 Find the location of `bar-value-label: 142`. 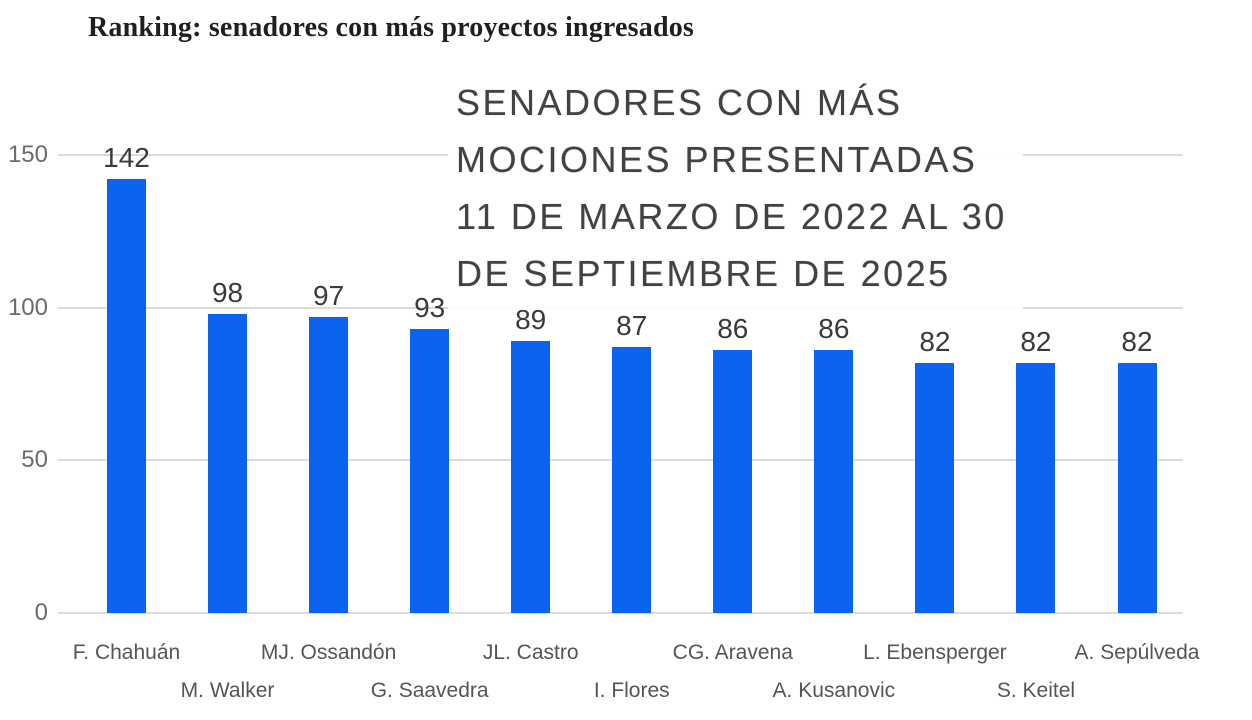

bar-value-label: 142 is located at coordinates (126, 158).